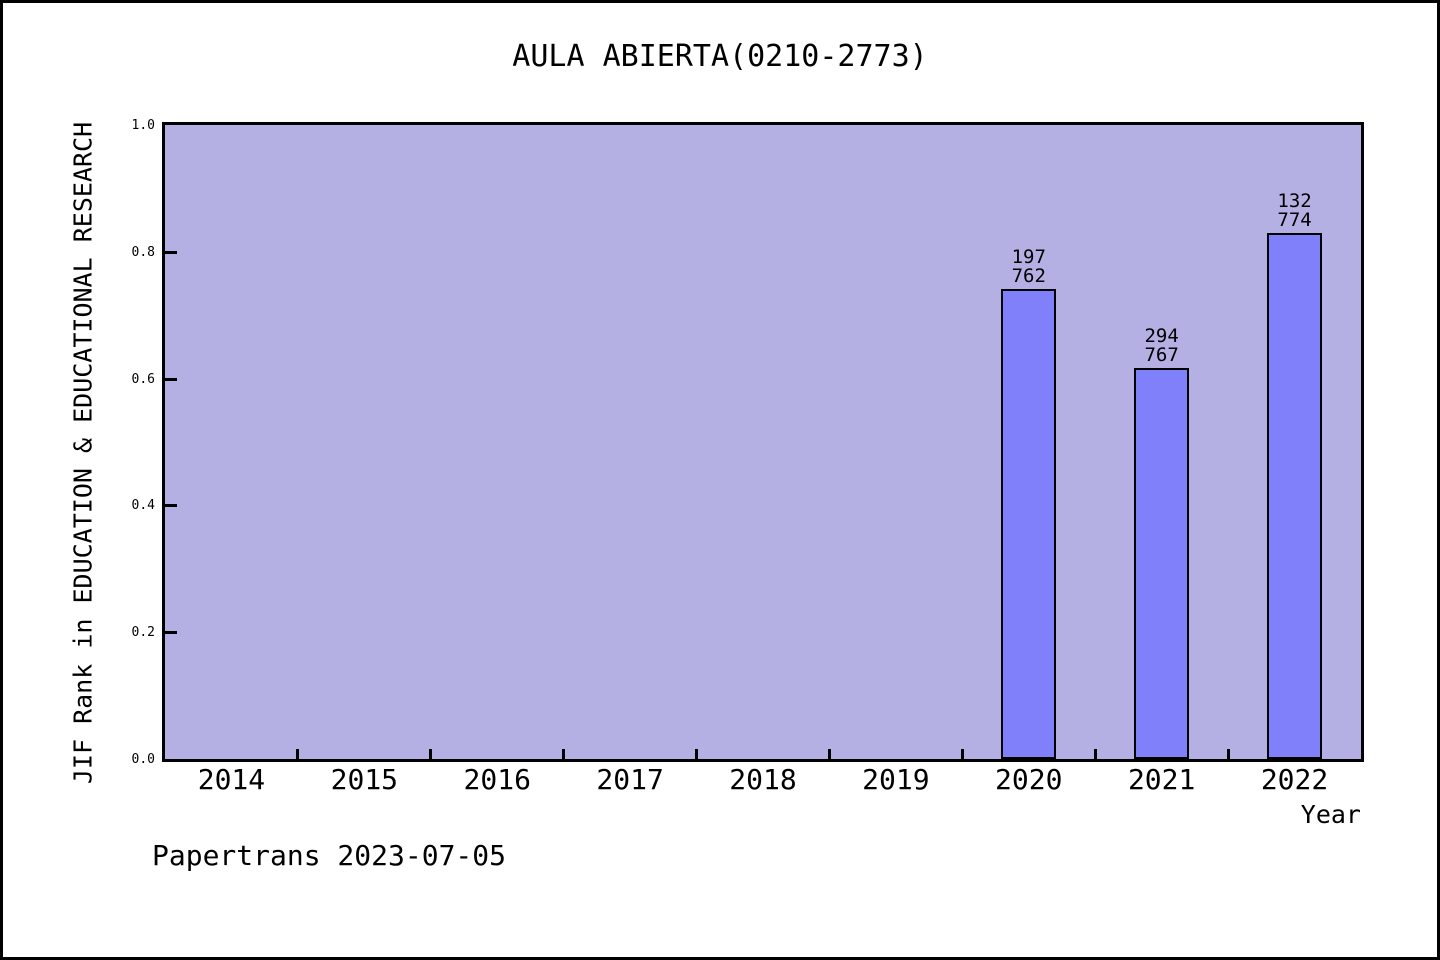  Describe the element at coordinates (630, 779) in the screenshot. I see `x-tick-label: 2017` at that location.